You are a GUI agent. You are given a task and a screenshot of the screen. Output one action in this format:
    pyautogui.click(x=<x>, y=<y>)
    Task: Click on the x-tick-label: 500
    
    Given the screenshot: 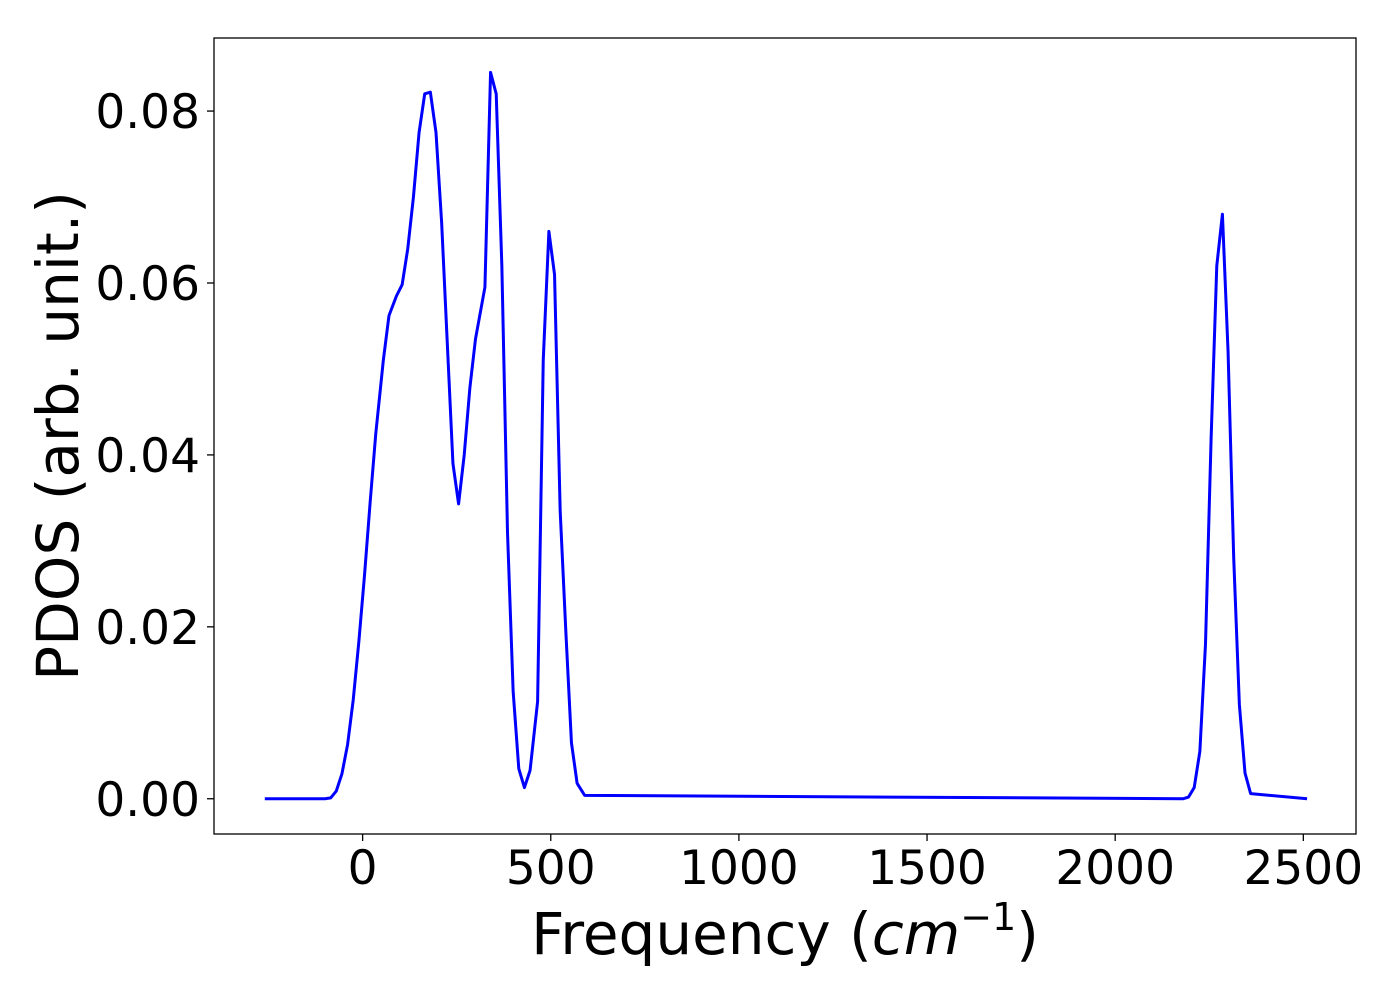 What is the action you would take?
    pyautogui.click(x=551, y=868)
    